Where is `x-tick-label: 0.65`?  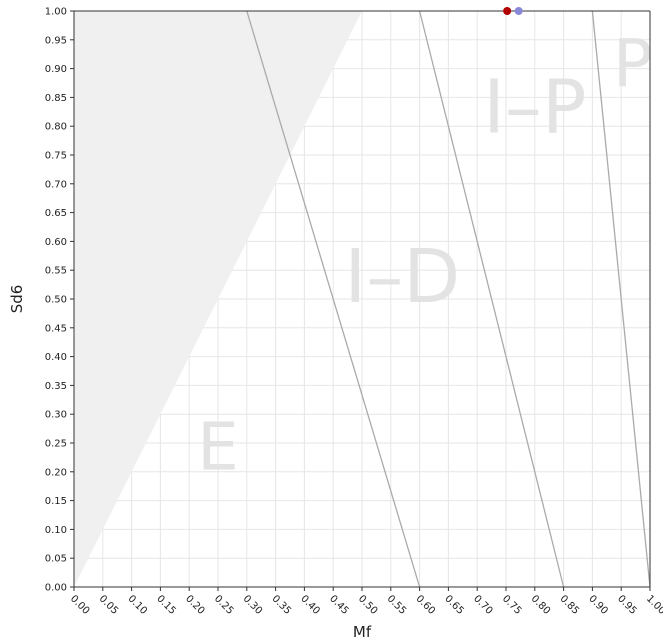
x-tick-label: 0.65 is located at coordinates (454, 605).